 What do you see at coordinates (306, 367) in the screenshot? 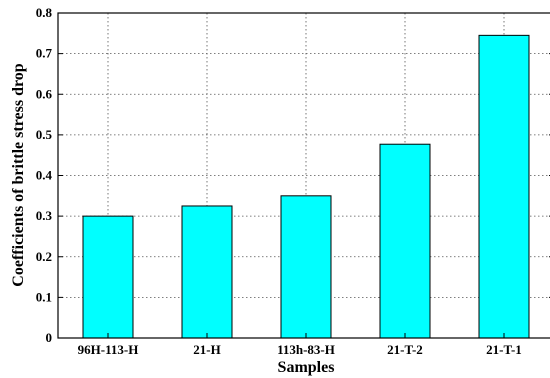
I see `x-axis-label: Samples` at bounding box center [306, 367].